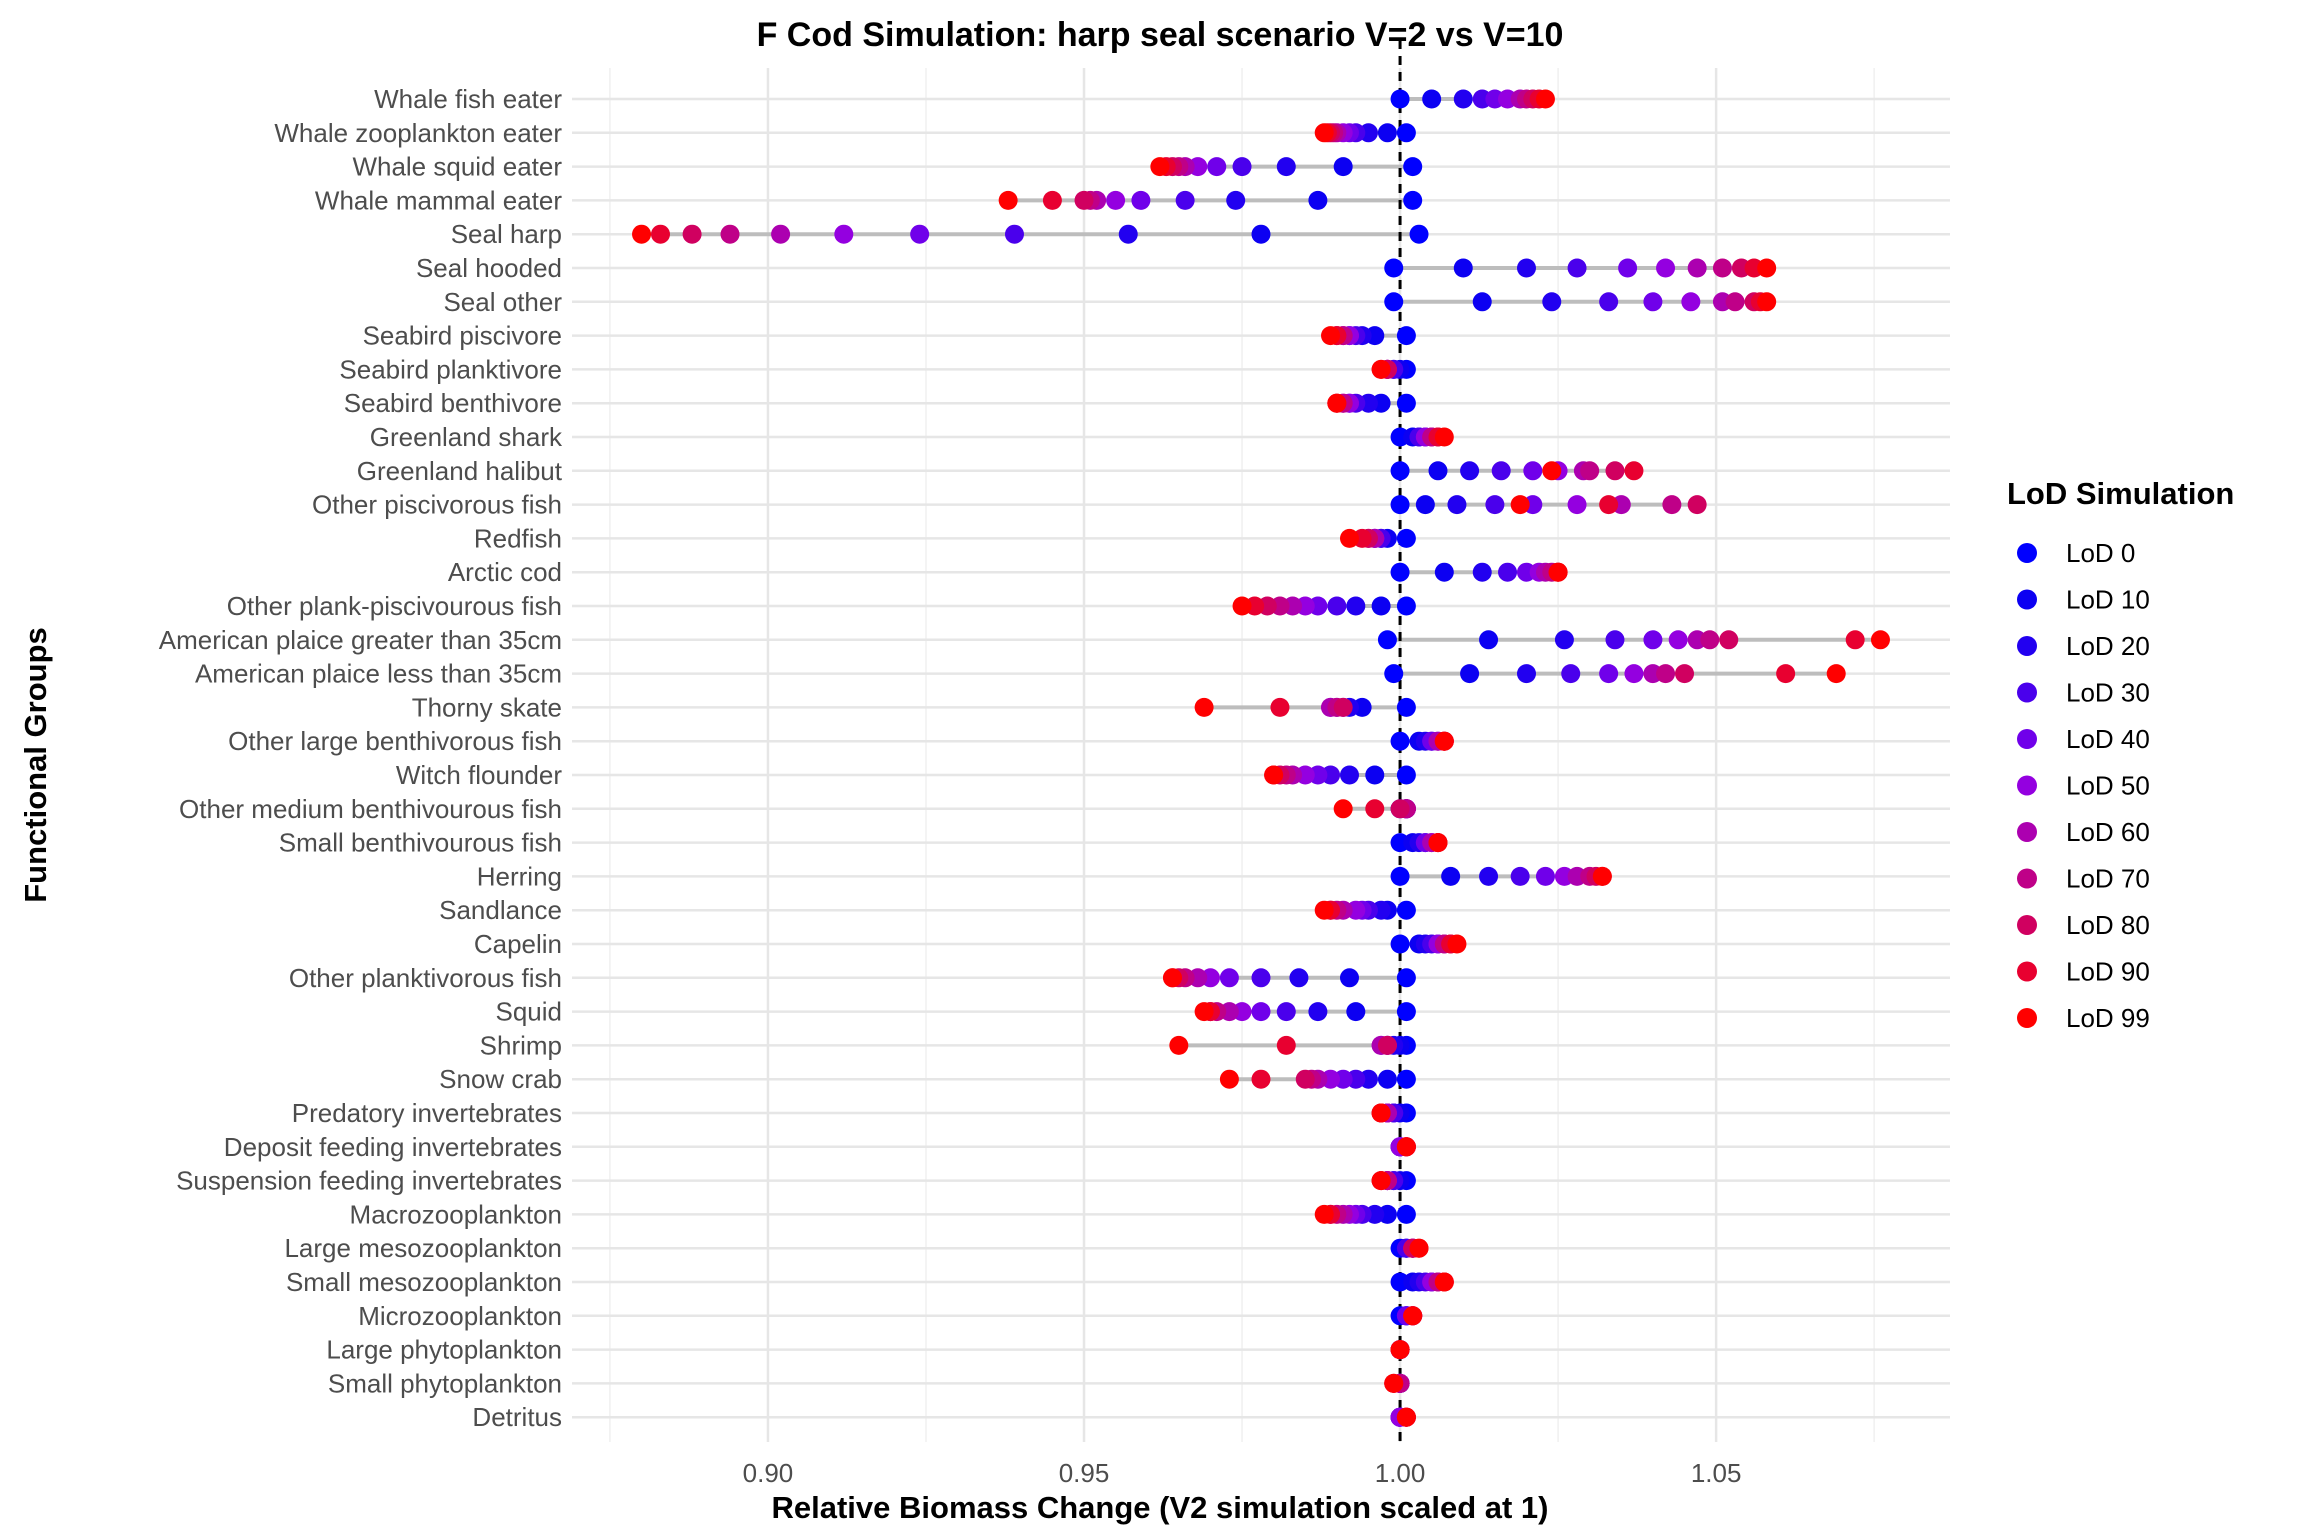 The height and width of the screenshot is (1536, 2304). What do you see at coordinates (423, 1248) in the screenshot?
I see `y-tick-label: Large mesozooplankton` at bounding box center [423, 1248].